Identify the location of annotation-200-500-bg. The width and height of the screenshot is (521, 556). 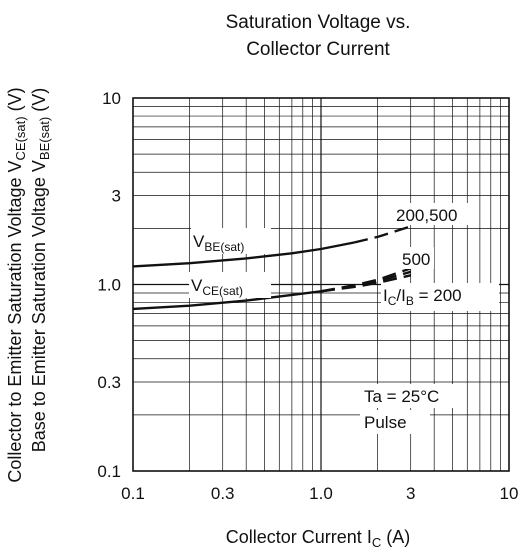
(432, 214).